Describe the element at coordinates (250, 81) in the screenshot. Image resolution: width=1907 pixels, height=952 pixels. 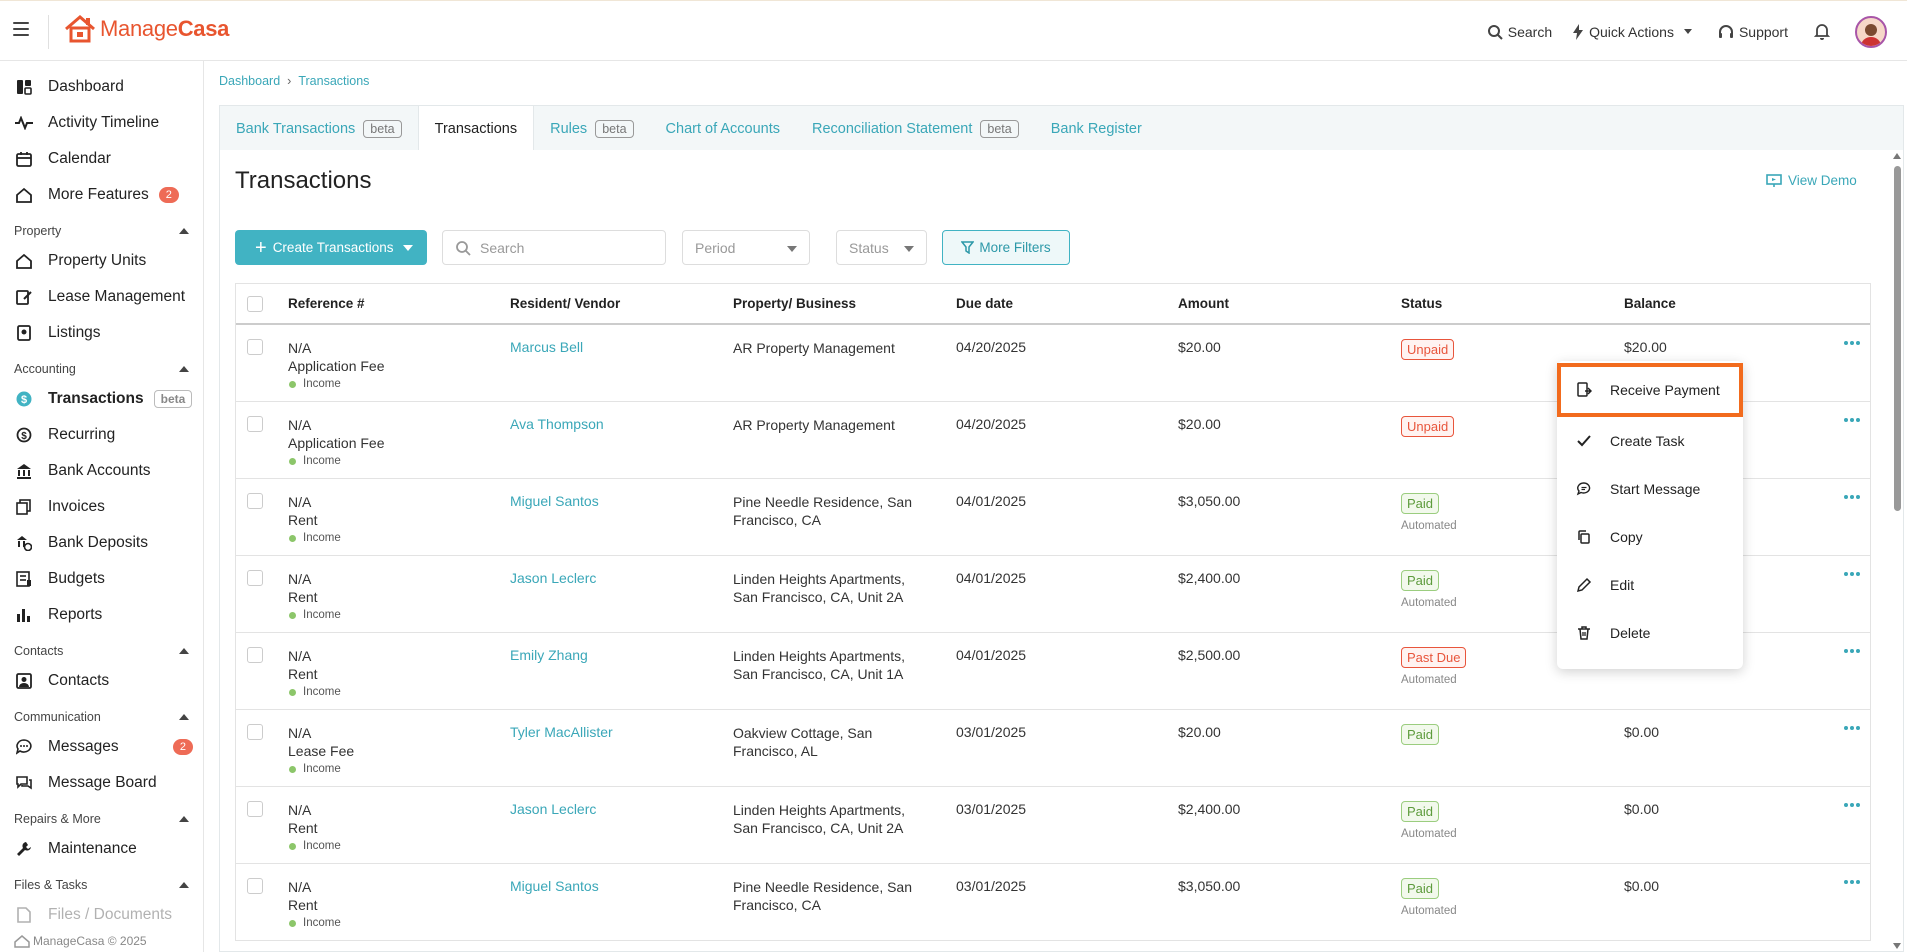
I see `breadcrumb-dashboard-link: Dashboard` at that location.